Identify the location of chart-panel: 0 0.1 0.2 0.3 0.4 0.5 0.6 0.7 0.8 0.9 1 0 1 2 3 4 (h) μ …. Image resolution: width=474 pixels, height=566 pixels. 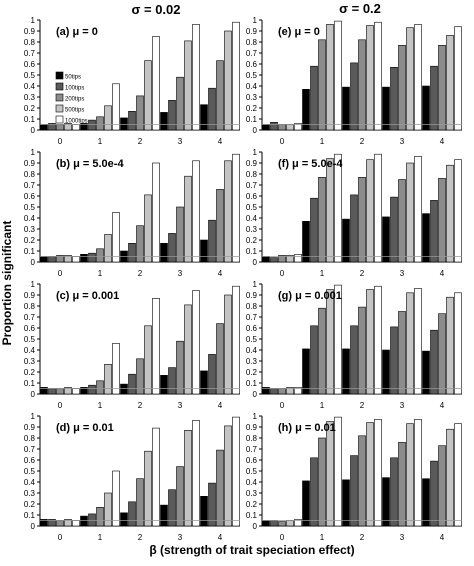
(354, 477).